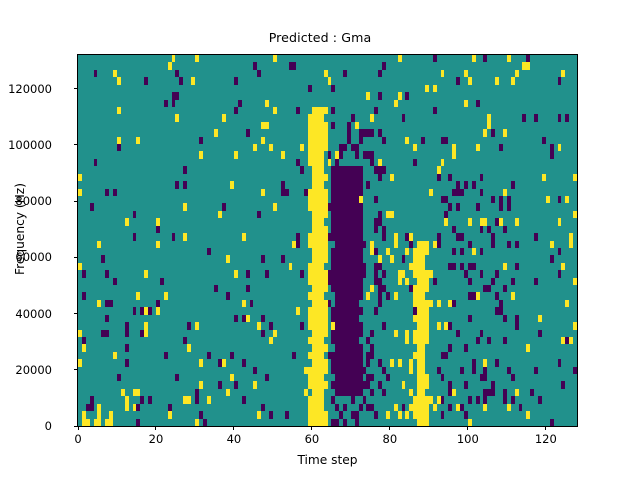 The image size is (640, 480). What do you see at coordinates (390, 439) in the screenshot?
I see `x-tick-label: 80` at bounding box center [390, 439].